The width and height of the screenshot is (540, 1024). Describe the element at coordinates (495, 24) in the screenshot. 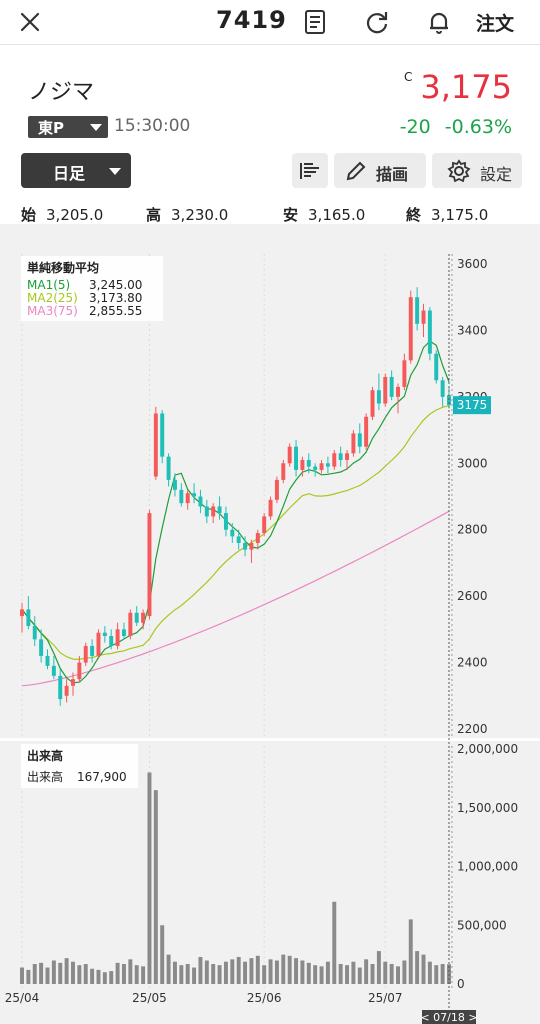

I see `order-button: 注文` at that location.